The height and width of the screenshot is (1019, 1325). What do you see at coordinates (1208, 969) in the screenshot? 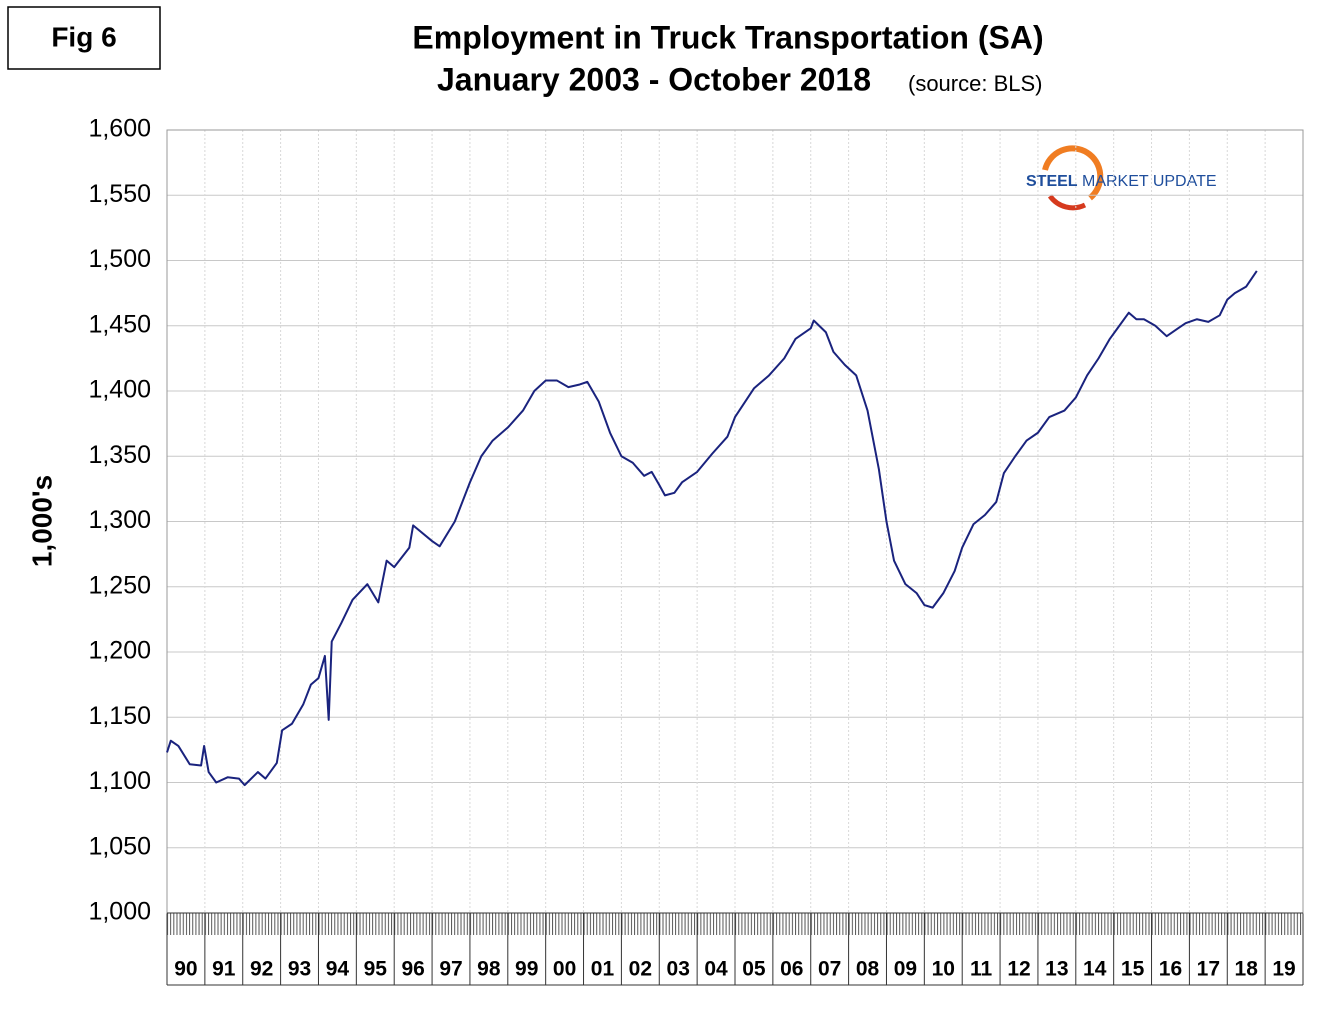
I see `x-tick-label: 17` at bounding box center [1208, 969].